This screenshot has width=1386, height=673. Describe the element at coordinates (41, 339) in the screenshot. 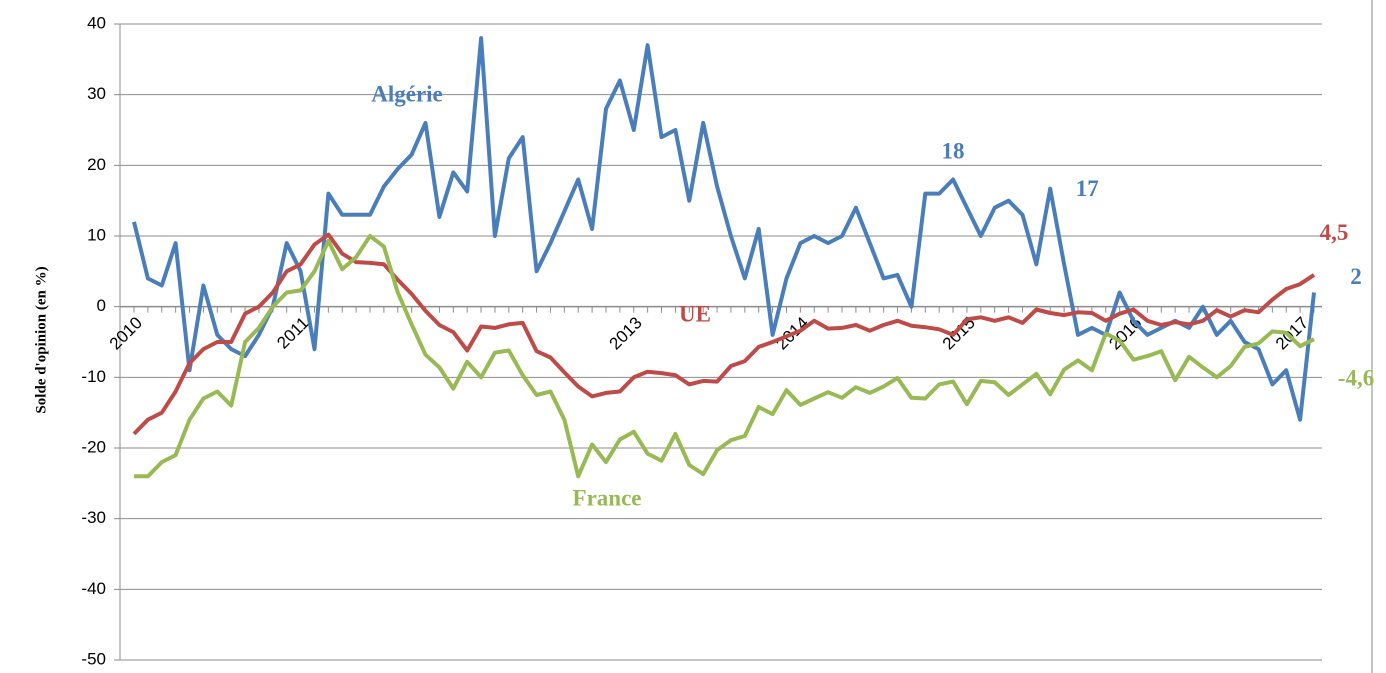

I see `y-axis-label: Solde d'opinion (en %)` at that location.